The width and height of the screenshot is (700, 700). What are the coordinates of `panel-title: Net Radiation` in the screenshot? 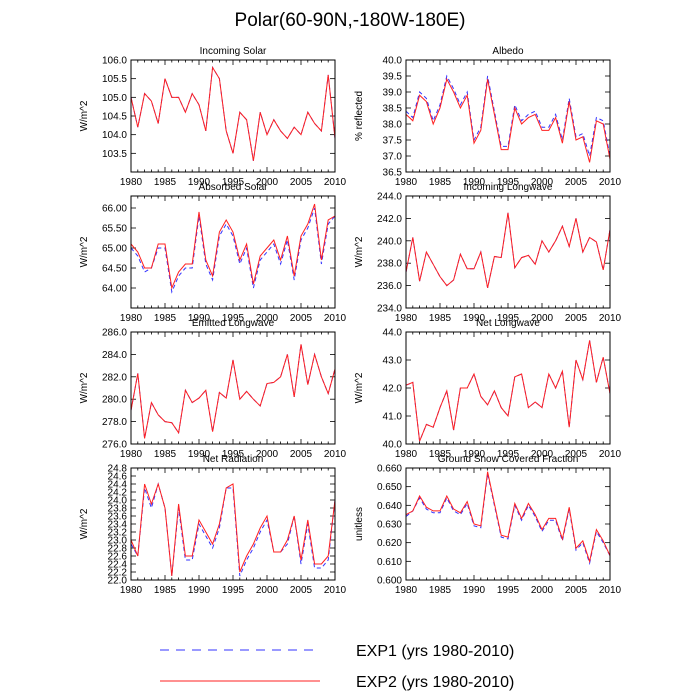 It's located at (233, 459).